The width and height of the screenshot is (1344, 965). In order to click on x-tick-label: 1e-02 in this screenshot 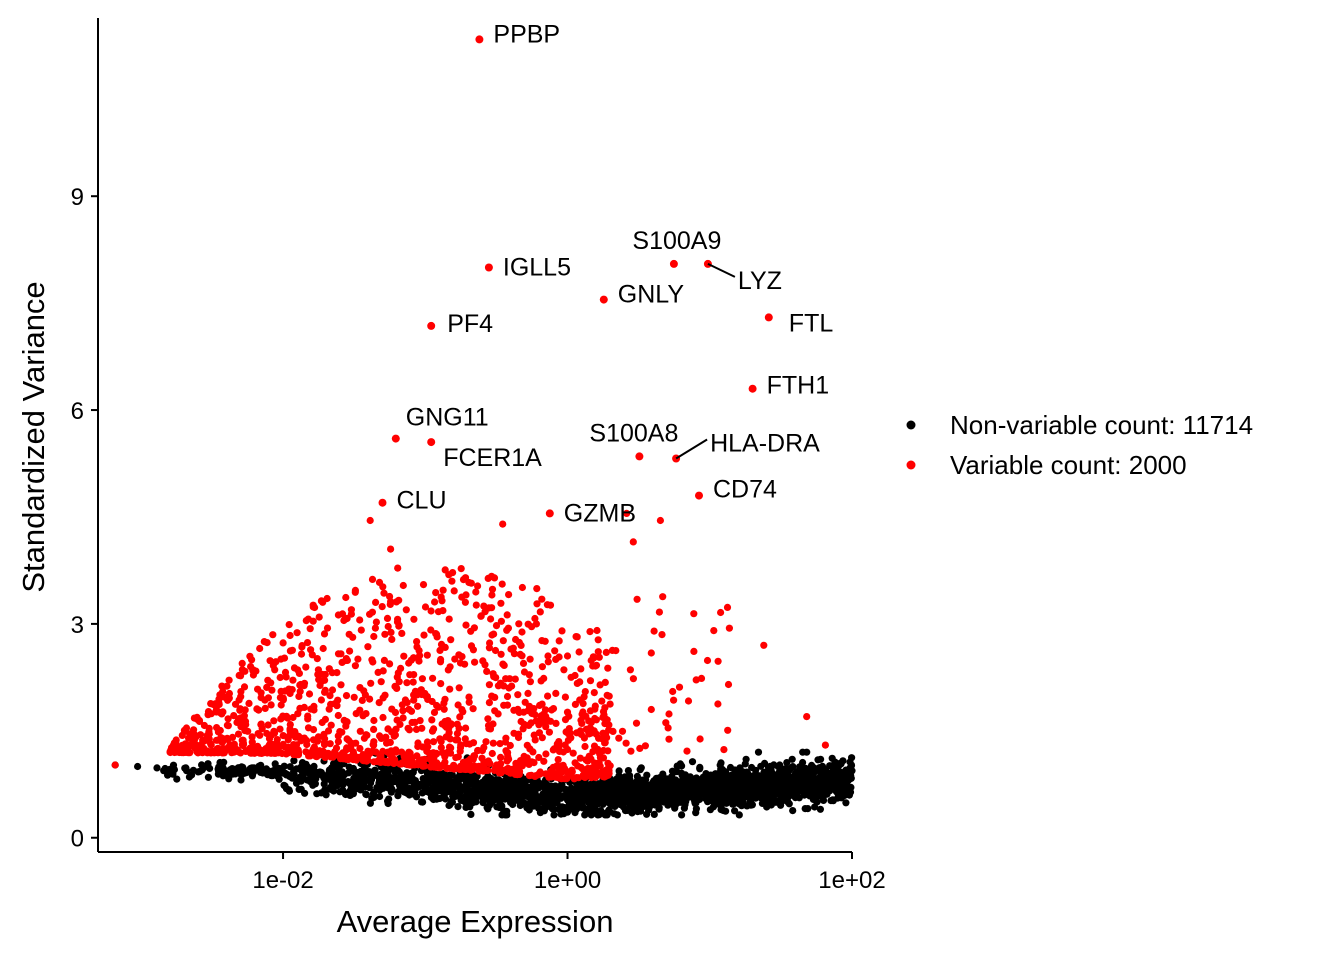, I will do `click(282, 880)`.